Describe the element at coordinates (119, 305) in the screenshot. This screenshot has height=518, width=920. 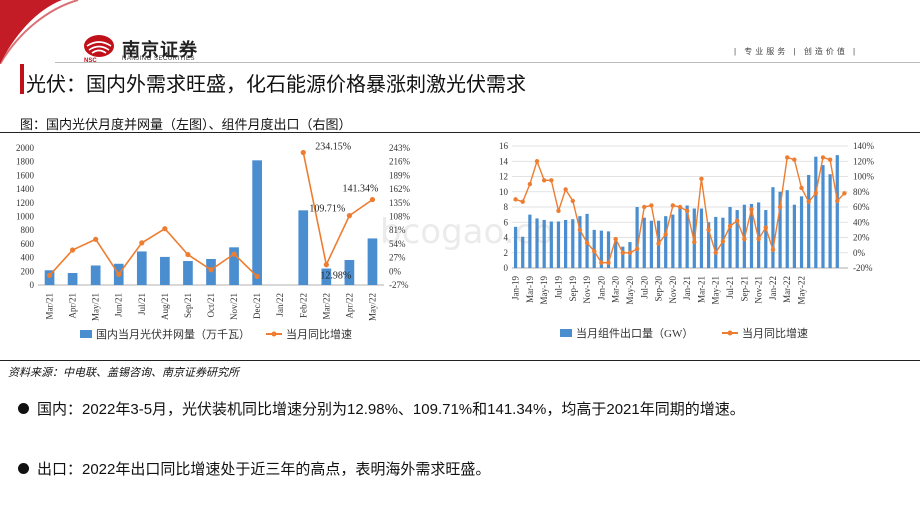
I see `x-tick-label: Jun/21` at that location.